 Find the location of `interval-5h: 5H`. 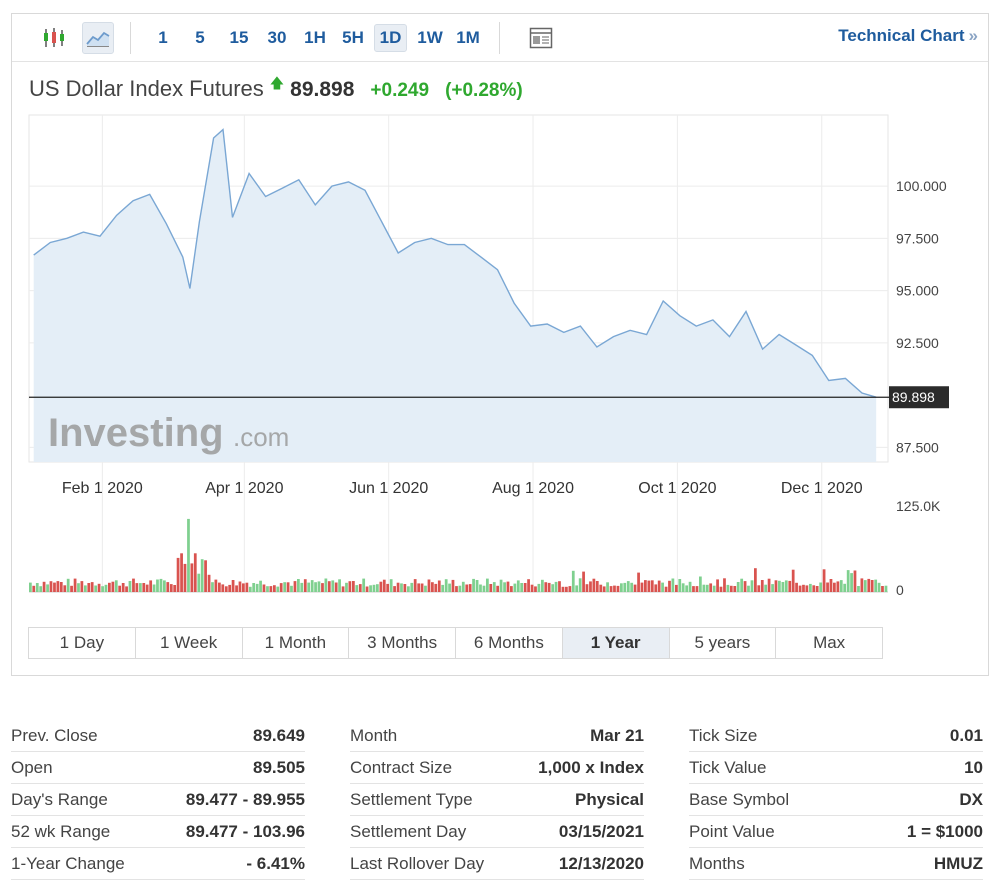

interval-5h: 5H is located at coordinates (353, 37).